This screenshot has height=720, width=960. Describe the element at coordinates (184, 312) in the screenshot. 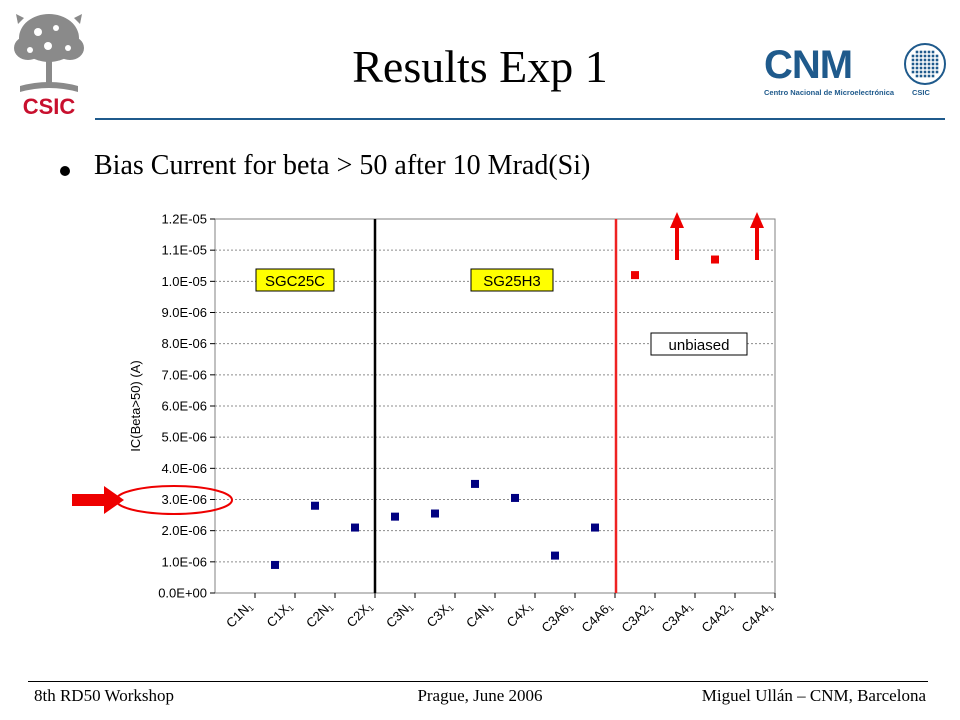

I see `y-tick-label: 9.0E-06` at that location.